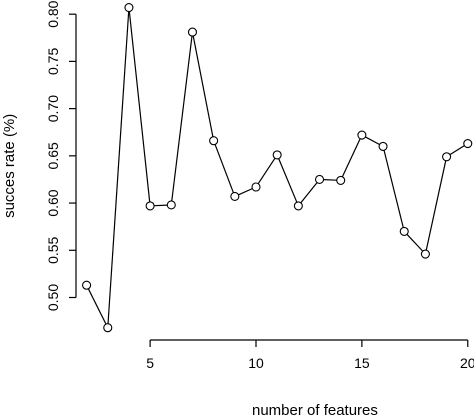 The width and height of the screenshot is (474, 420). I want to click on x-axis-title: number of features, so click(315, 410).